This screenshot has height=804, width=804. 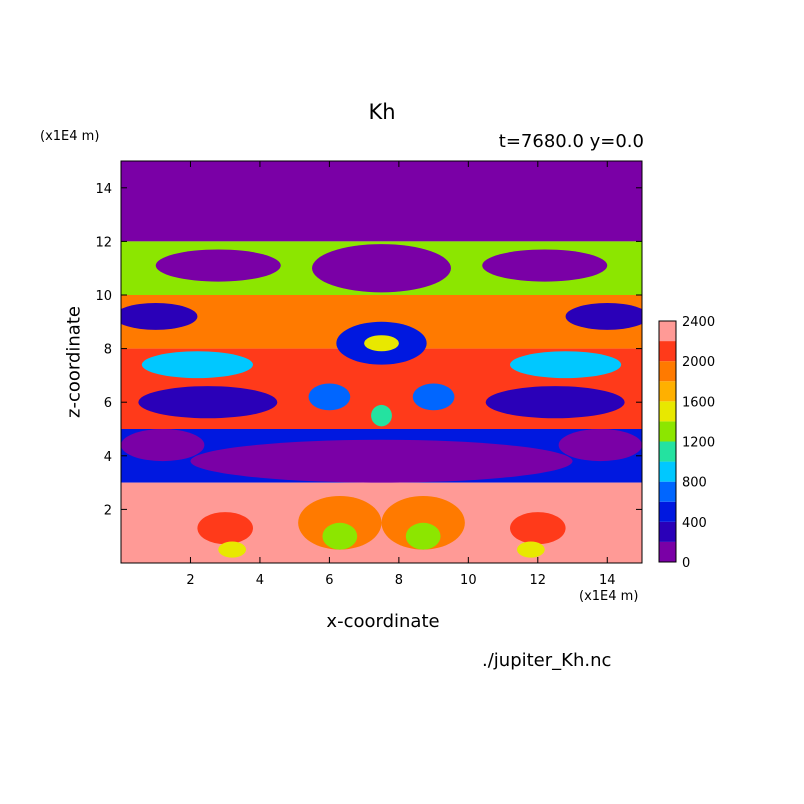 I want to click on y-tick-label-4: 10, so click(x=103, y=296).